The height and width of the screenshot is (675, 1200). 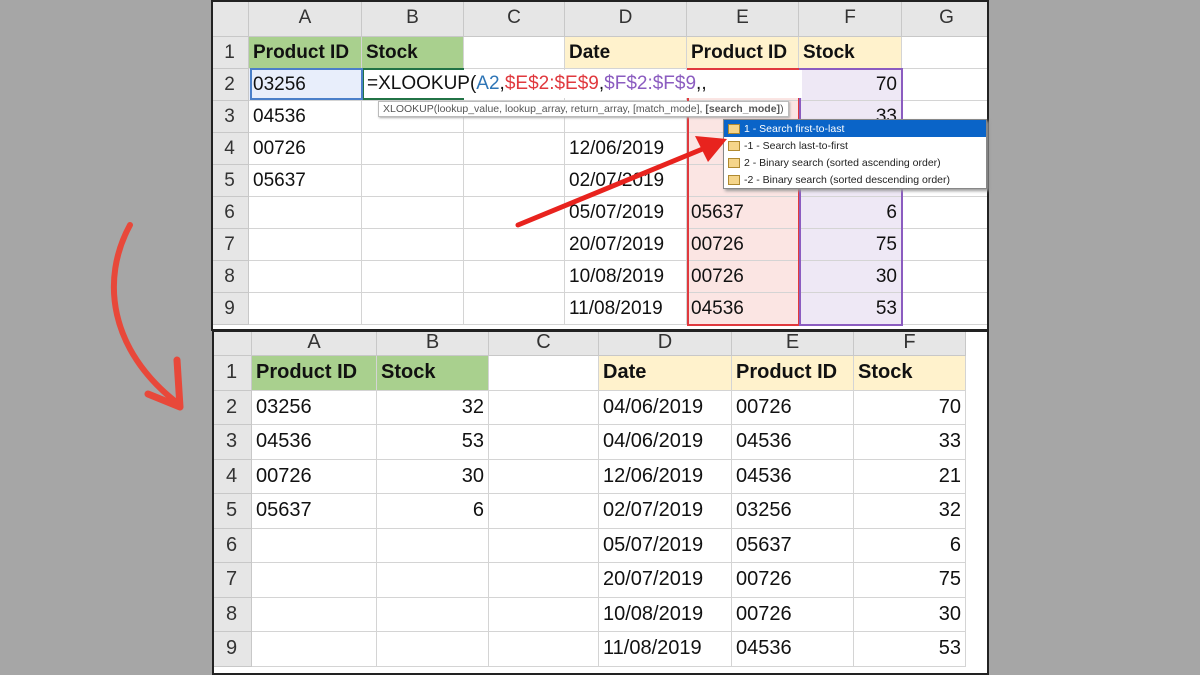 I want to click on cell-B5, so click(x=413, y=181).